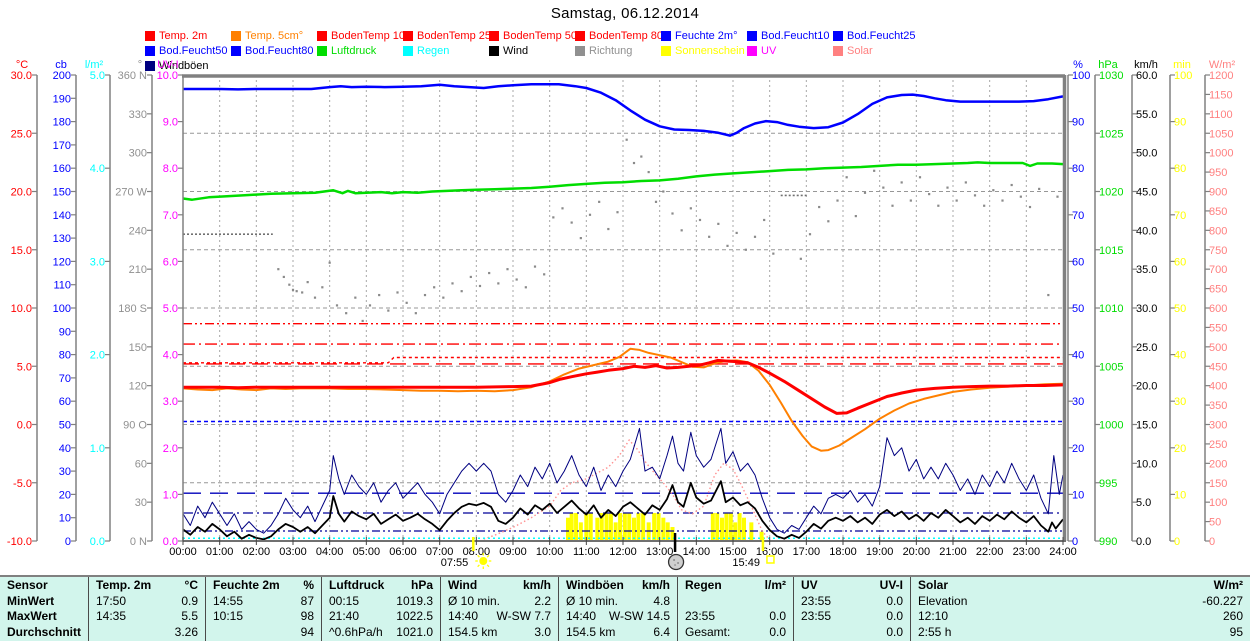  What do you see at coordinates (933, 585) in the screenshot?
I see `stats-header-name: Solar` at bounding box center [933, 585].